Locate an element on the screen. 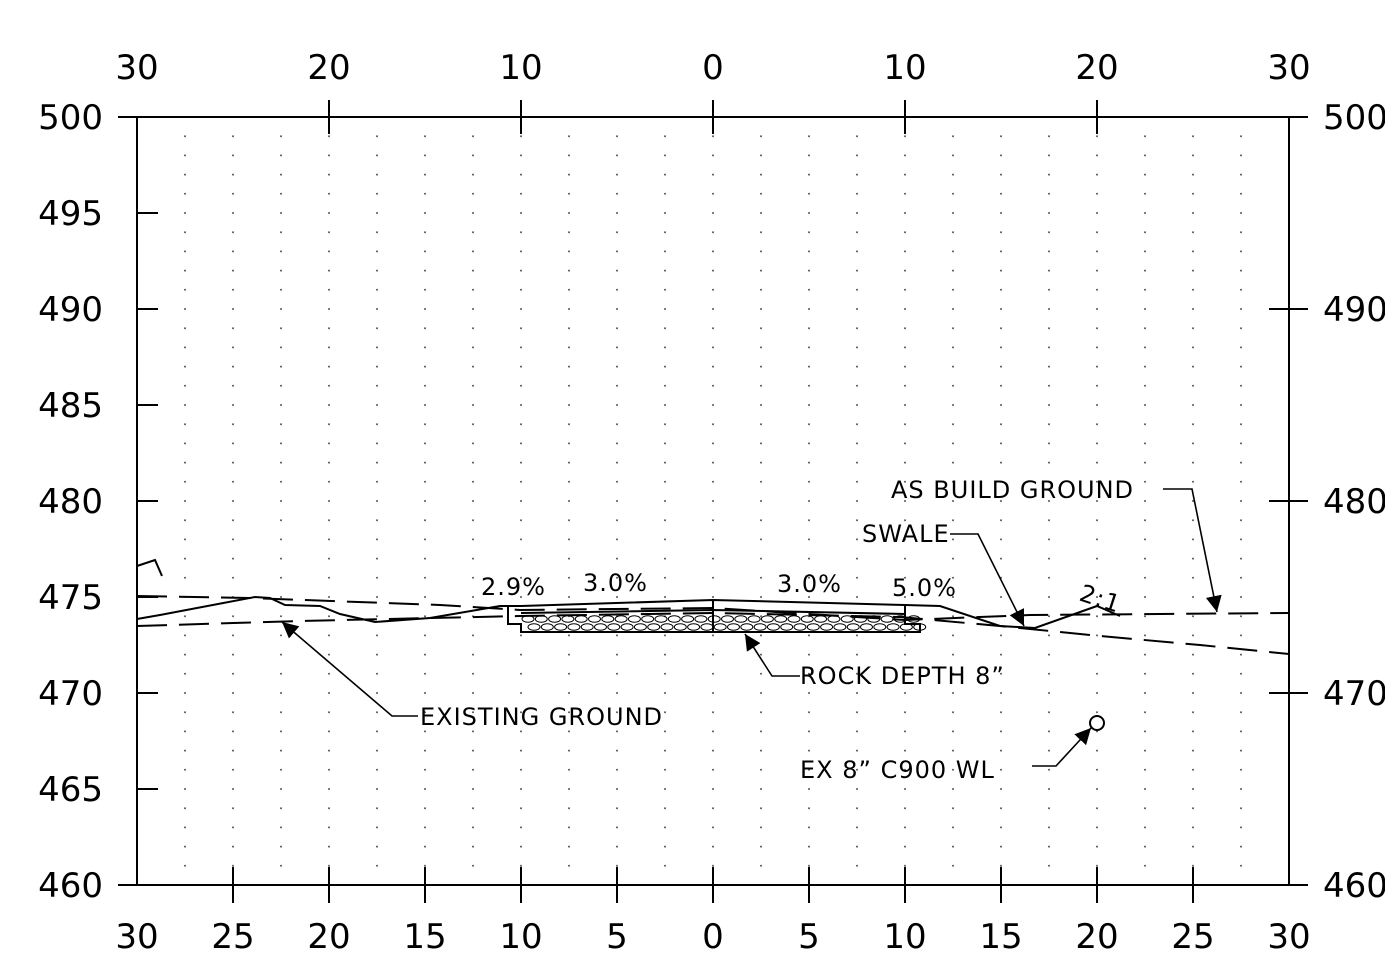  bottom-label: 25 is located at coordinates (1192, 937).